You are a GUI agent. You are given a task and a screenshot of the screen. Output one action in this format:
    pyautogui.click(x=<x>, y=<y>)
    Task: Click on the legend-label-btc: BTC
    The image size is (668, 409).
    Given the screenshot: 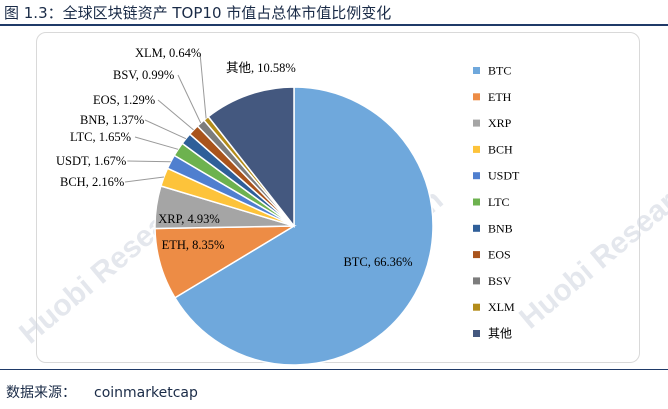 What is the action you would take?
    pyautogui.click(x=499, y=71)
    